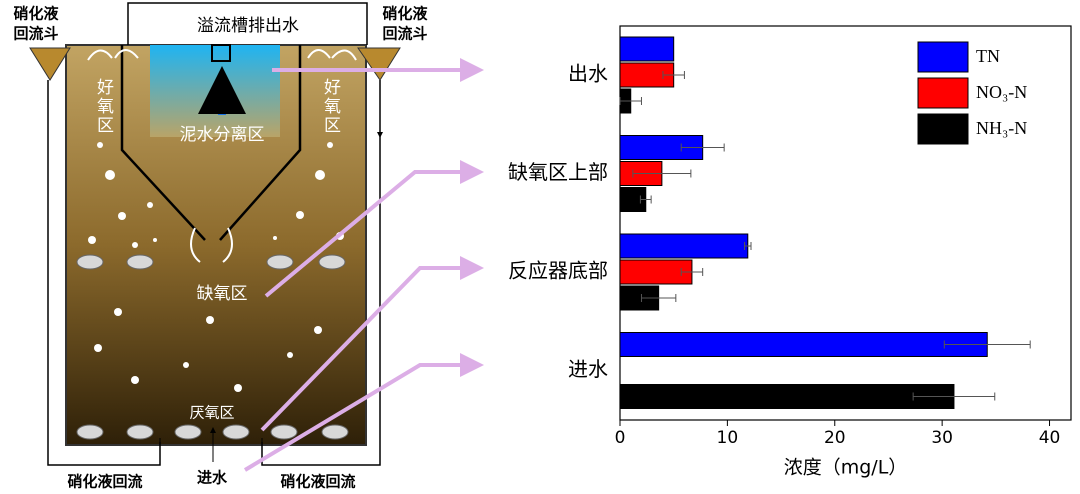 Image resolution: width=1080 pixels, height=494 pixels. I want to click on label: 进水, so click(212, 478).